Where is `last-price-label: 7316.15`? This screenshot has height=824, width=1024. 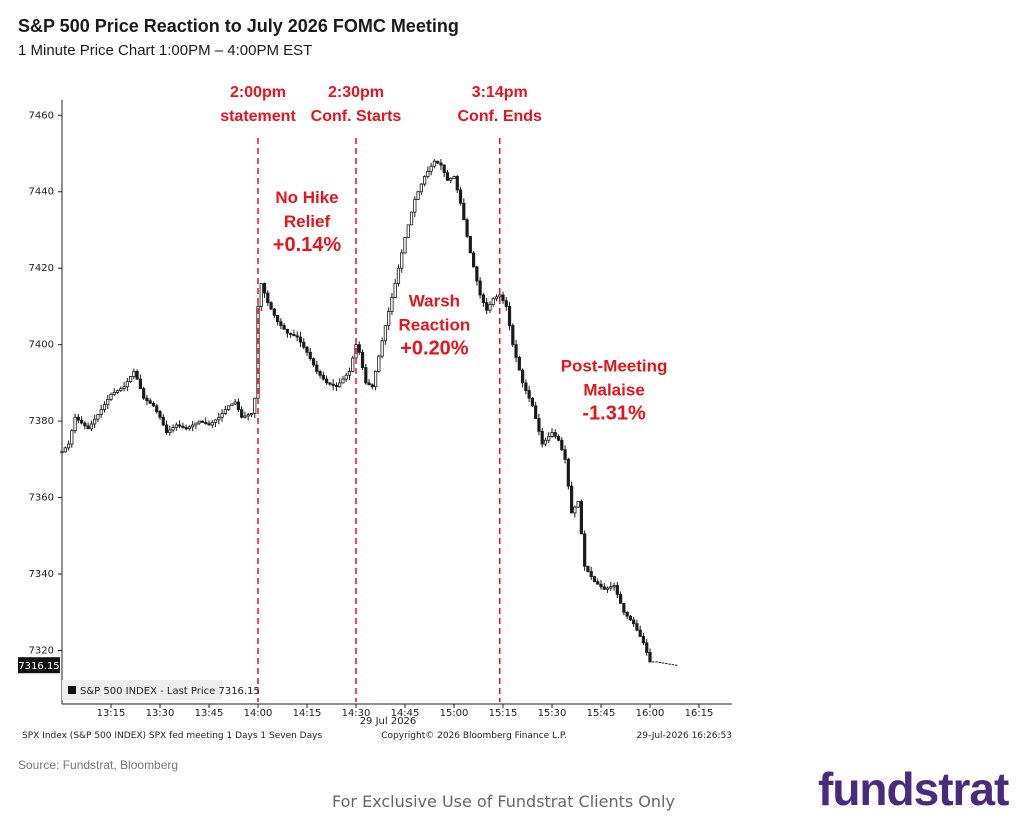 last-price-label: 7316.15 is located at coordinates (38, 666).